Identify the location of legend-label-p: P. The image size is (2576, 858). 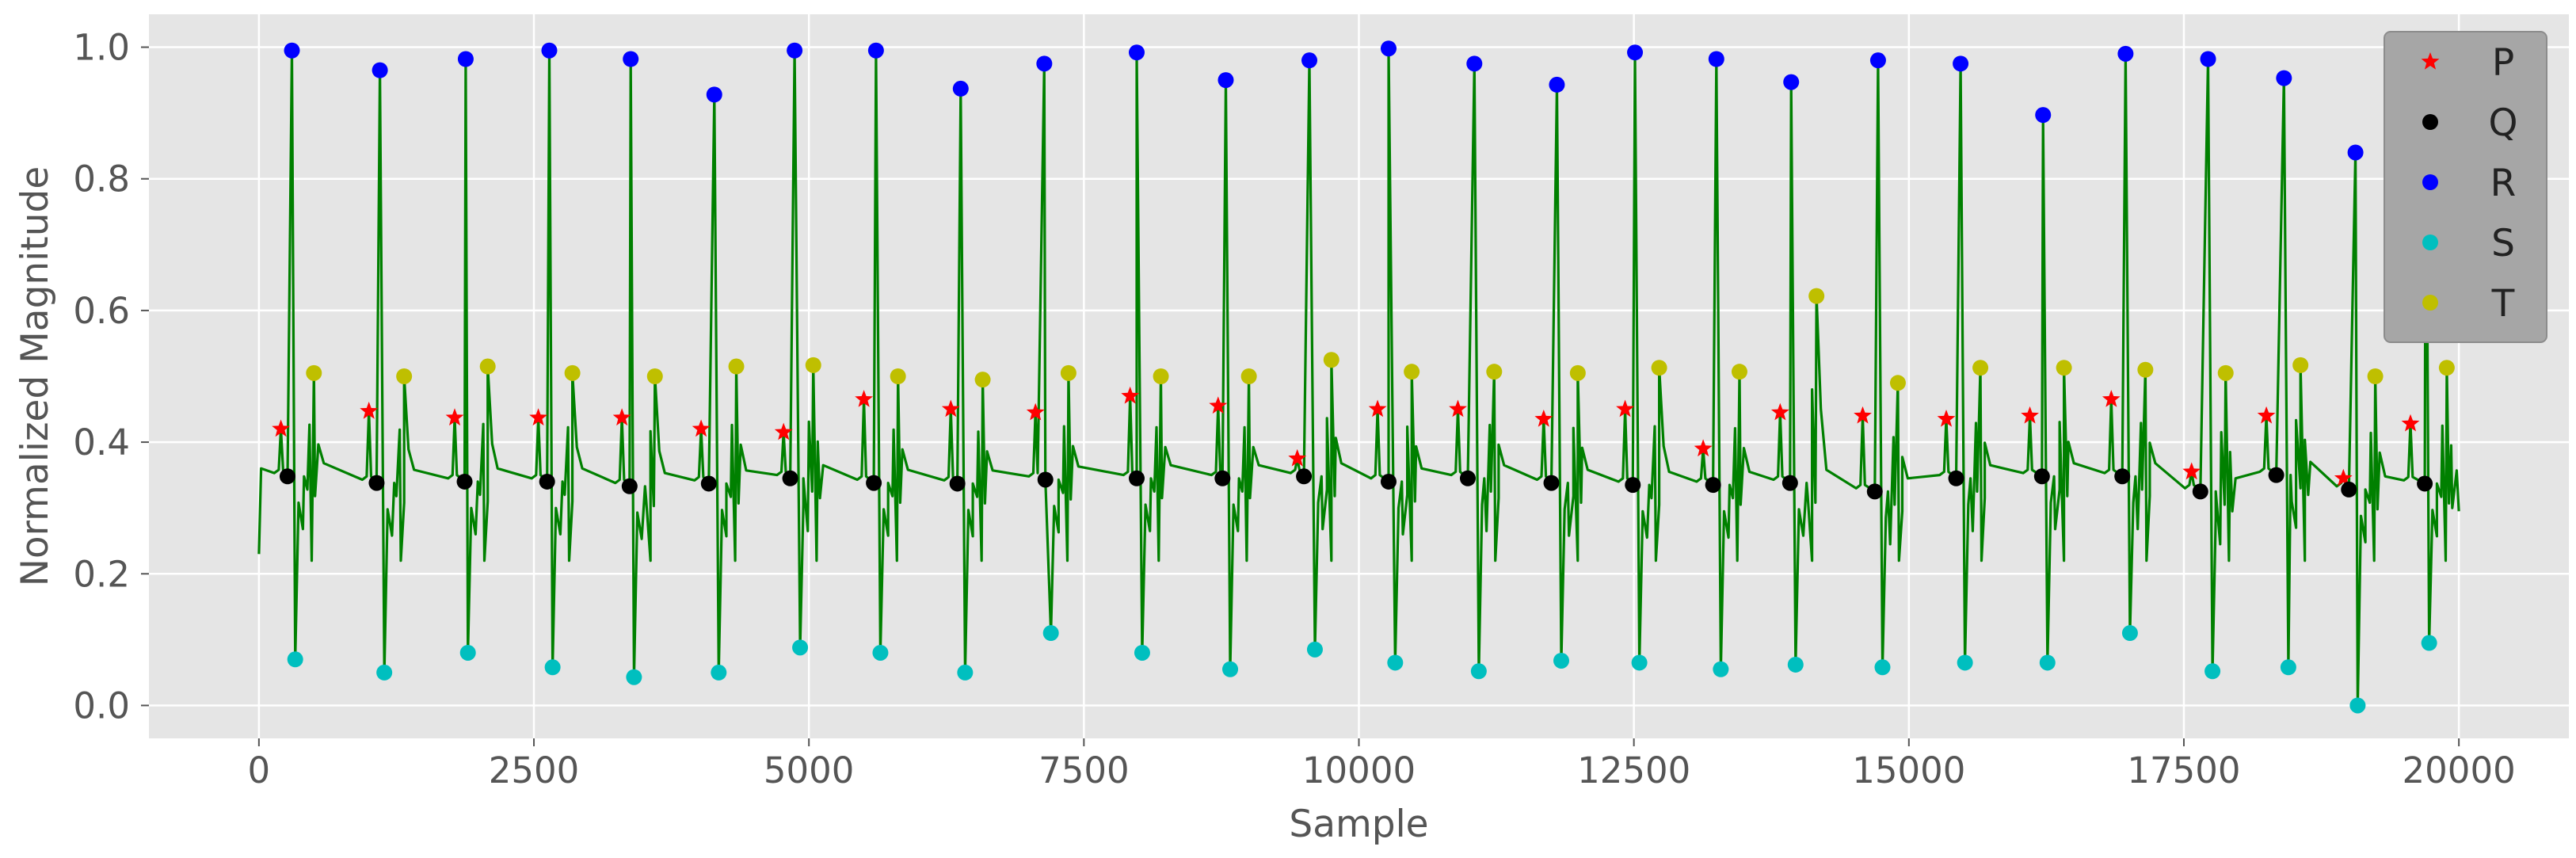
(2503, 63).